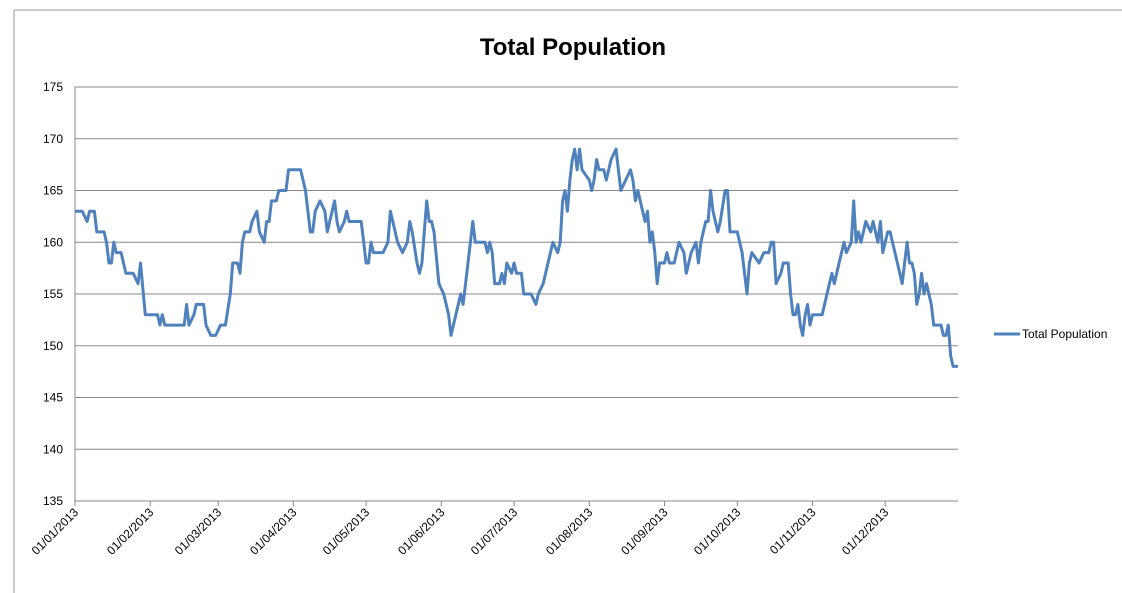 The width and height of the screenshot is (1122, 593). I want to click on y-tick-label: 170, so click(53, 139).